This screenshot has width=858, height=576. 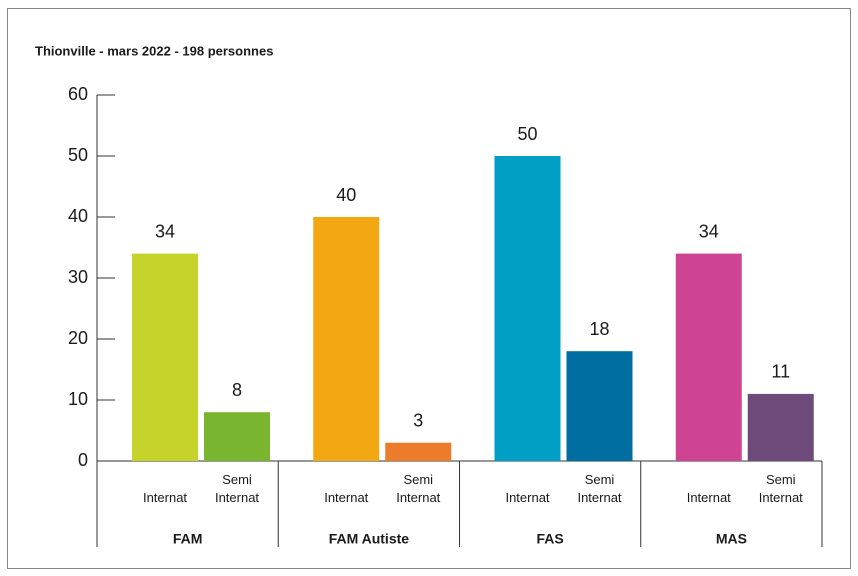 What do you see at coordinates (78, 155) in the screenshot?
I see `y-tick-label: 50` at bounding box center [78, 155].